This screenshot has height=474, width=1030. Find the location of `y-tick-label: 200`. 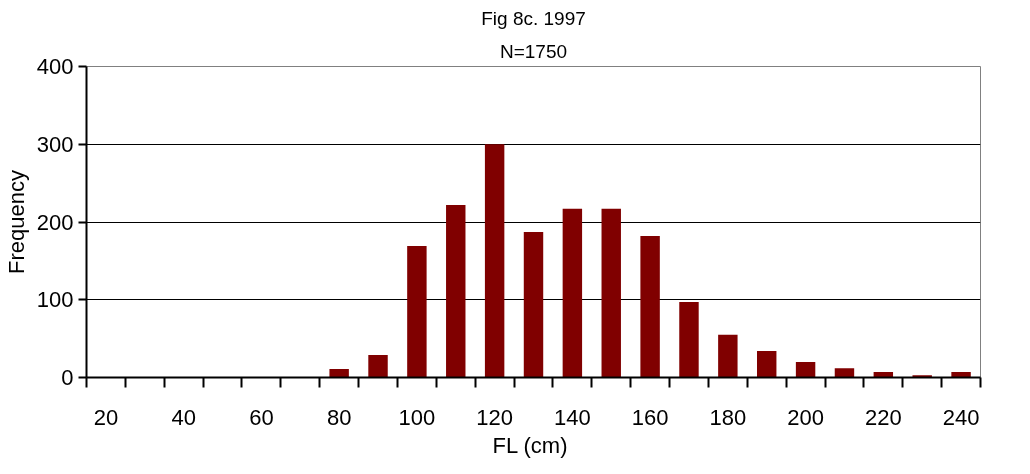

y-tick-label: 200 is located at coordinates (55, 222).